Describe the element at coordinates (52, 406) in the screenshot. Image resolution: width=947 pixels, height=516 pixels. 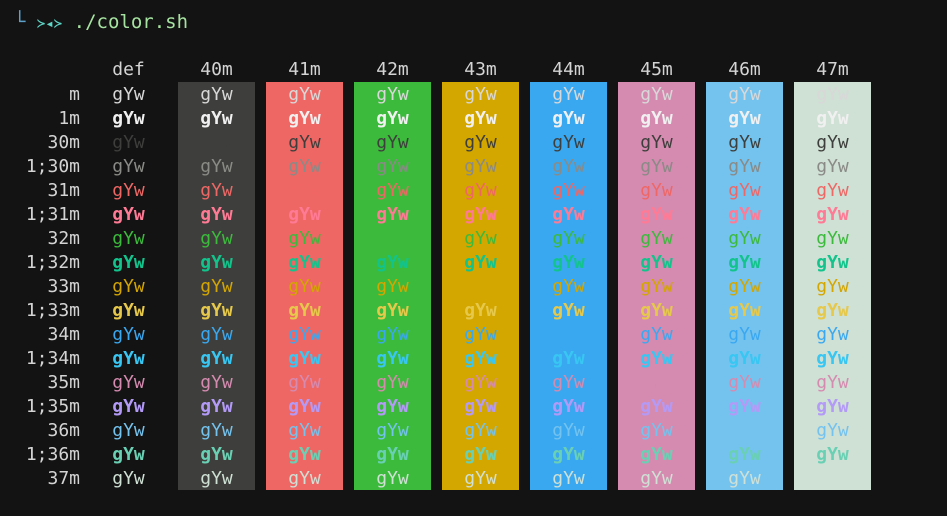
I see `row-label: 1;35m` at that location.